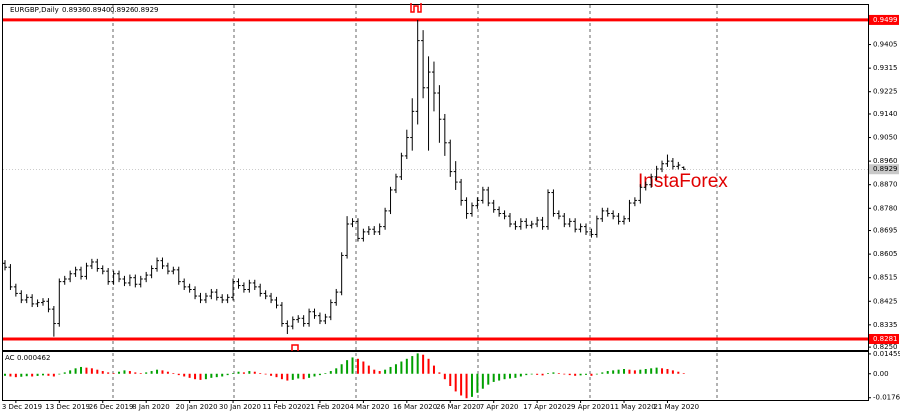 This screenshot has height=415, width=900. What do you see at coordinates (285, 407) in the screenshot?
I see `x-tick-label: 11 Feb 2020` at bounding box center [285, 407].